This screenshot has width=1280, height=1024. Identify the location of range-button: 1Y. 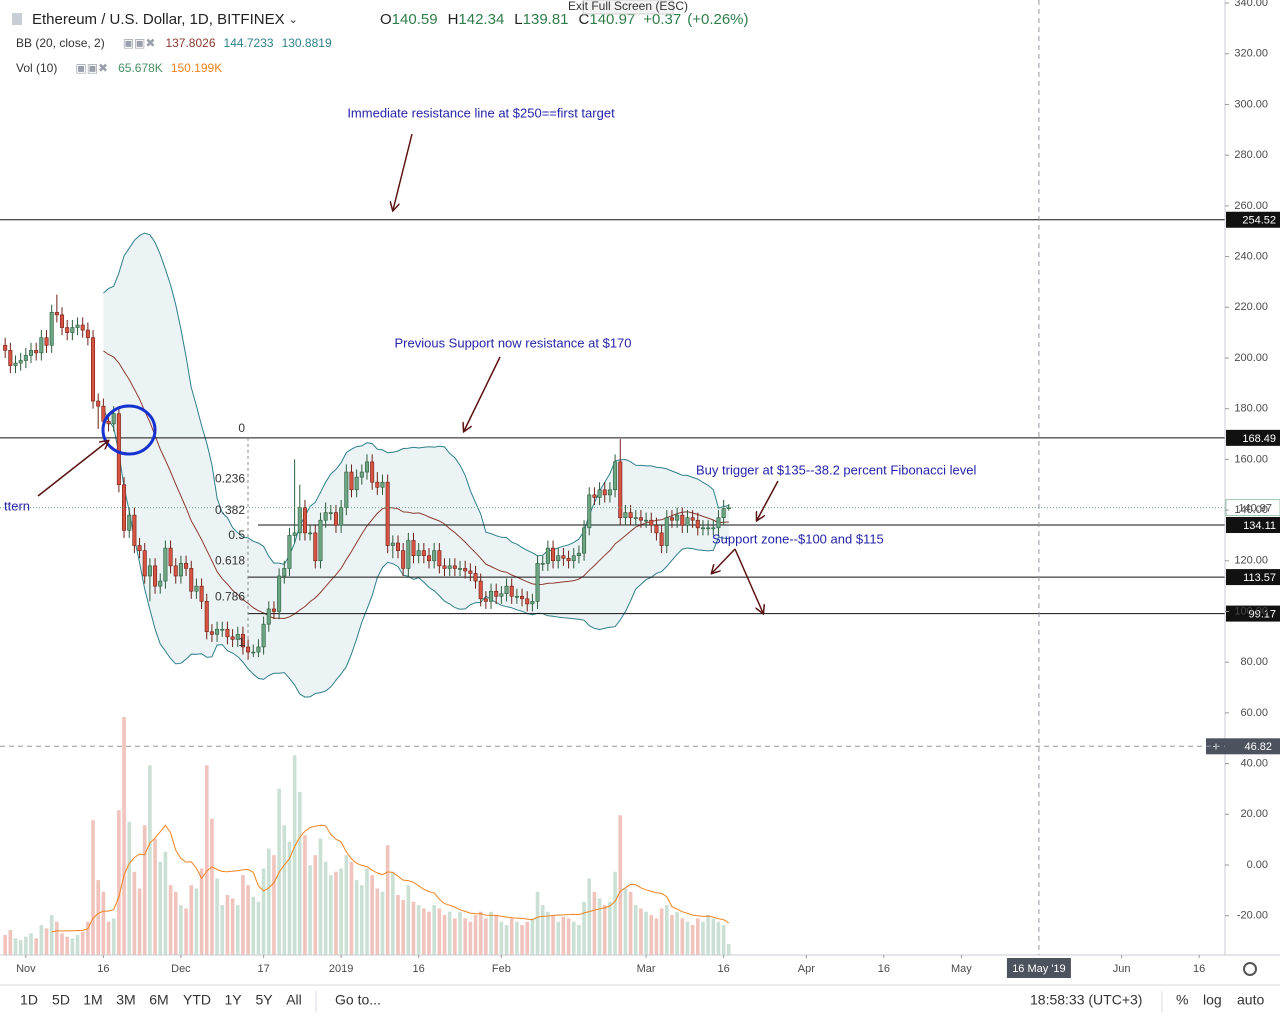
(233, 1000).